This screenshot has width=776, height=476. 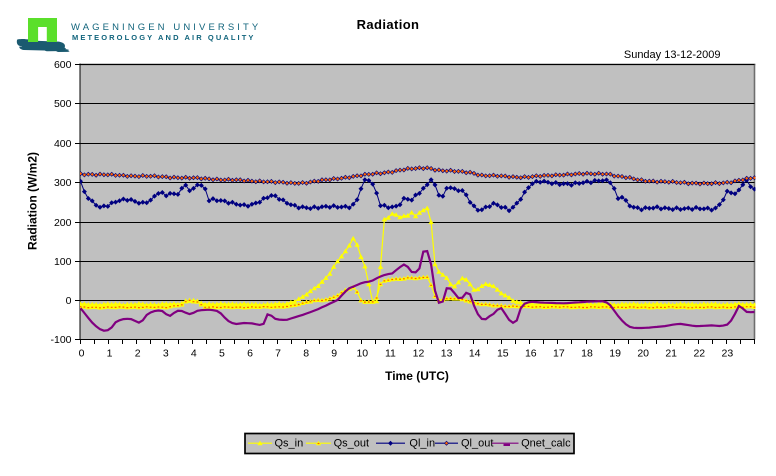 What do you see at coordinates (419, 354) in the screenshot?
I see `svg-text: 12` at bounding box center [419, 354].